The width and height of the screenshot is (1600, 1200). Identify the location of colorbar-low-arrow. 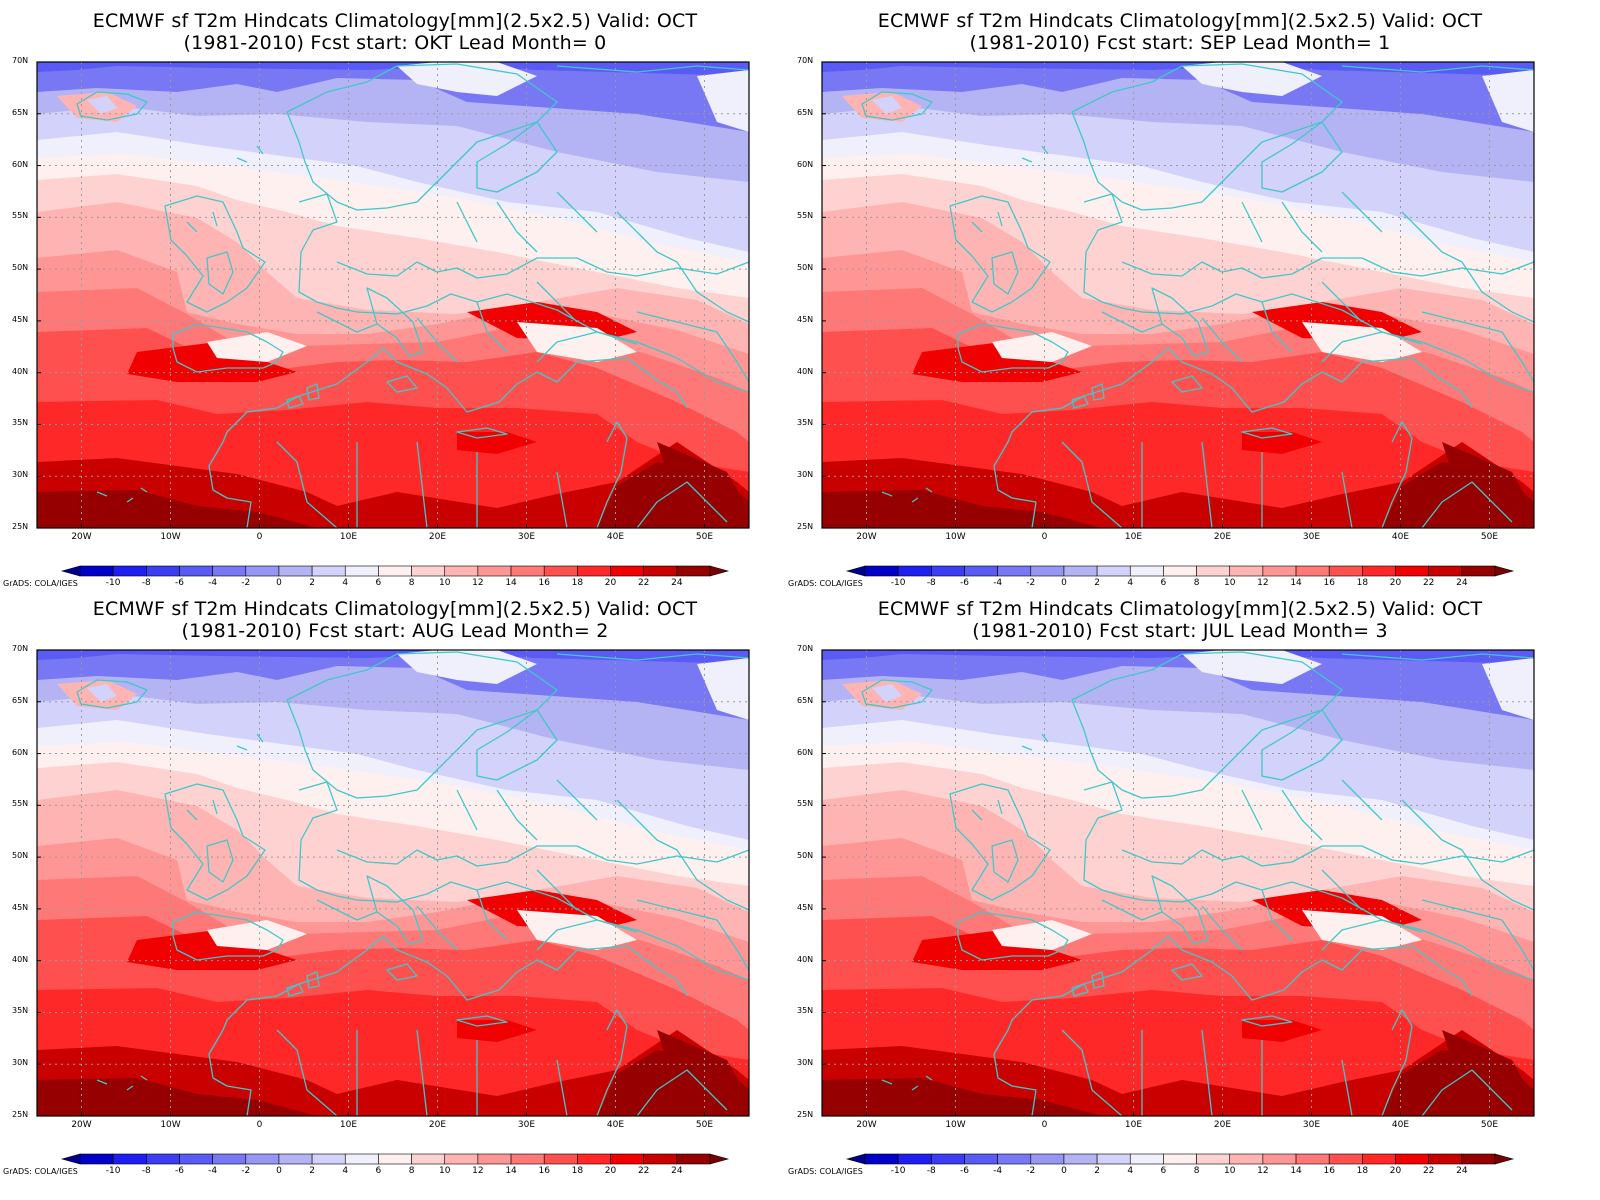
(855, 571).